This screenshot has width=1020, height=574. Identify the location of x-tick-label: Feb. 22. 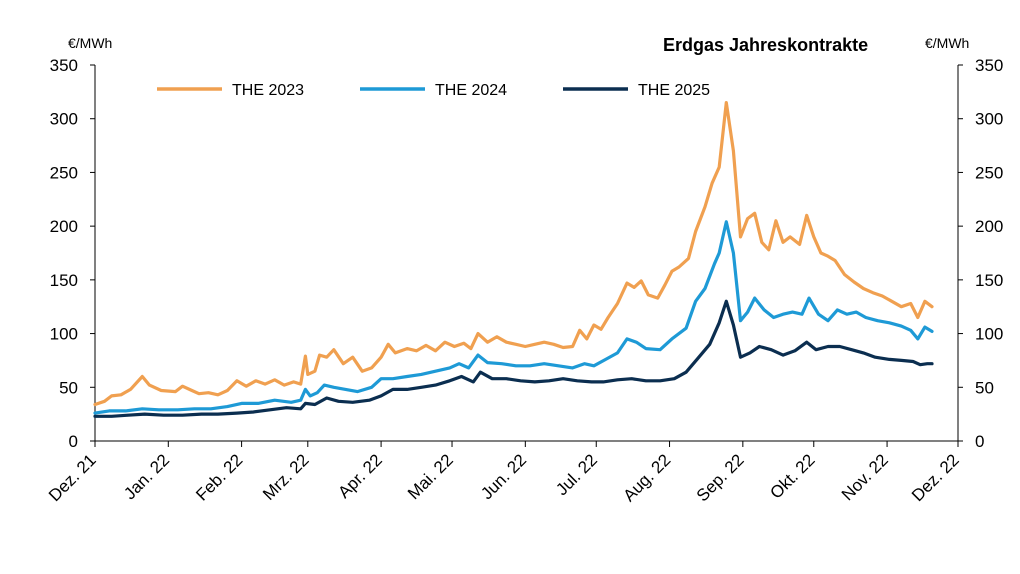
(219, 477).